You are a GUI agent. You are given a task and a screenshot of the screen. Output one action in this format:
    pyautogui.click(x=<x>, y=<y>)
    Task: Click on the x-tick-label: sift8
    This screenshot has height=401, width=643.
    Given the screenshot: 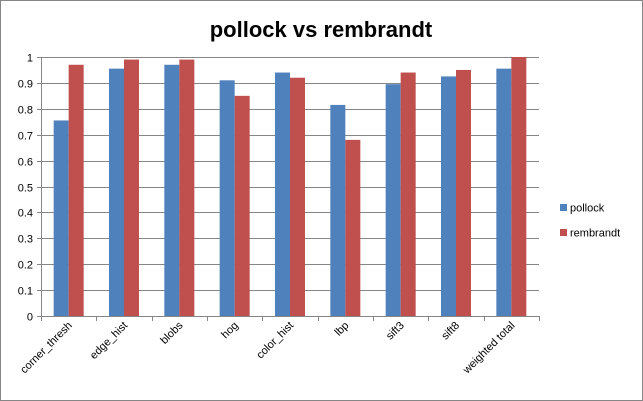 What is the action you would take?
    pyautogui.click(x=450, y=331)
    